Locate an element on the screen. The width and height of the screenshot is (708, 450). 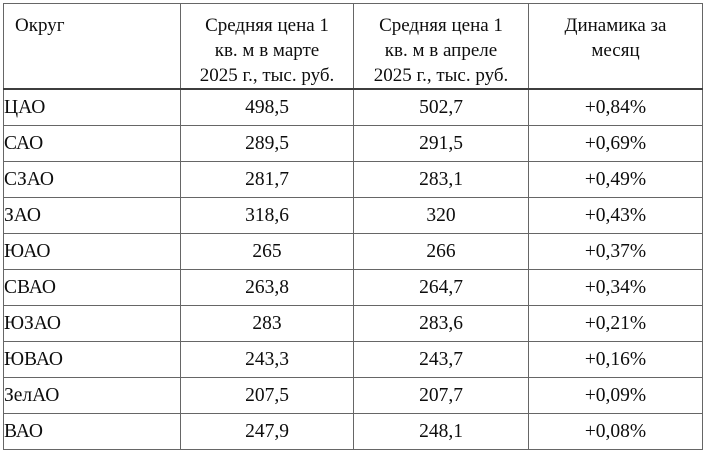
column-header-march-price-line-1: Средняя цена 1 is located at coordinates (267, 25).